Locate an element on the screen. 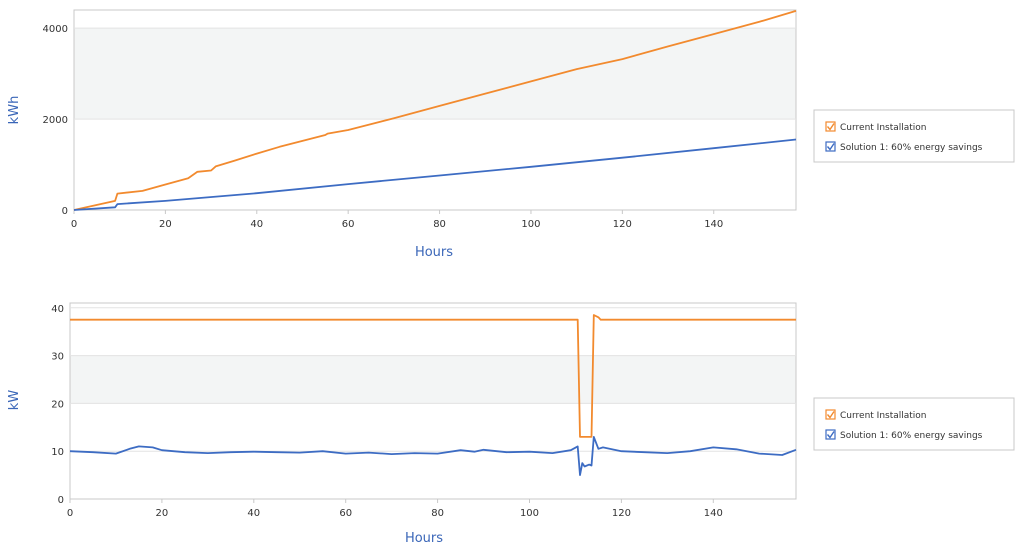  y-tick-label: 40 is located at coordinates (57, 309).